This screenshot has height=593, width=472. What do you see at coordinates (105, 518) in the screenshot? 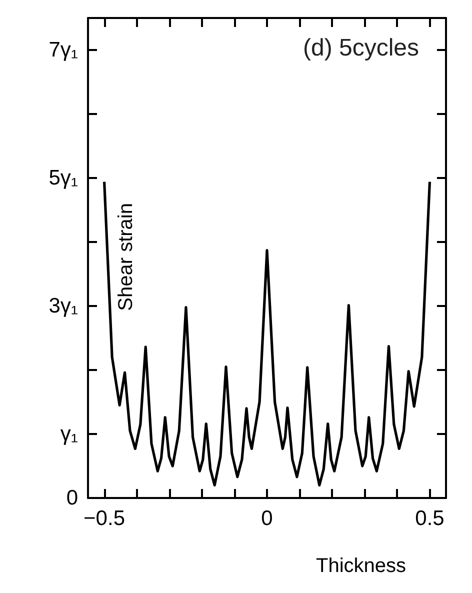
I see `x-tick-label: −0.5` at bounding box center [105, 518].